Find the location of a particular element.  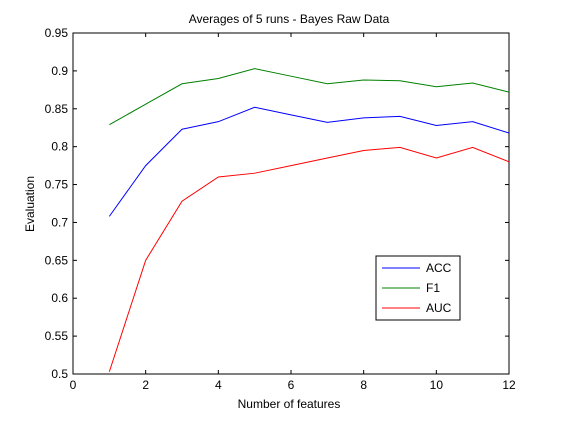

legend-label-auc: AUC is located at coordinates (439, 308).